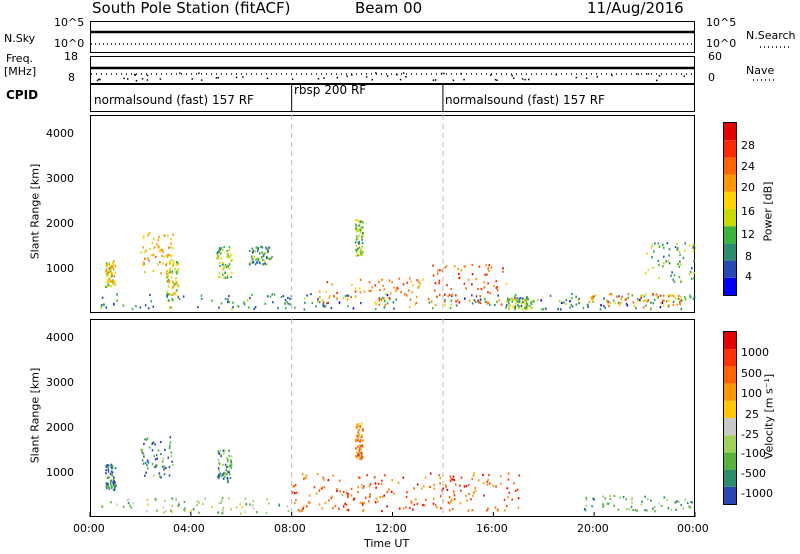 Image resolution: width=800 pixels, height=554 pixels. I want to click on velocity-colorbar-tick: 500, so click(751, 373).